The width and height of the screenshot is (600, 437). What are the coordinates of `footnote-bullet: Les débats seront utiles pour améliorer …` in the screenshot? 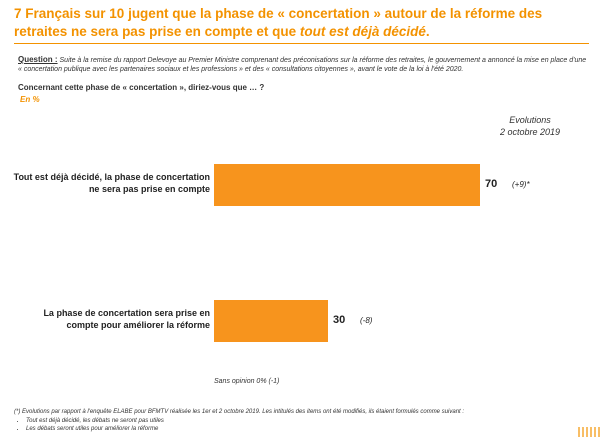 It's located at (292, 429).